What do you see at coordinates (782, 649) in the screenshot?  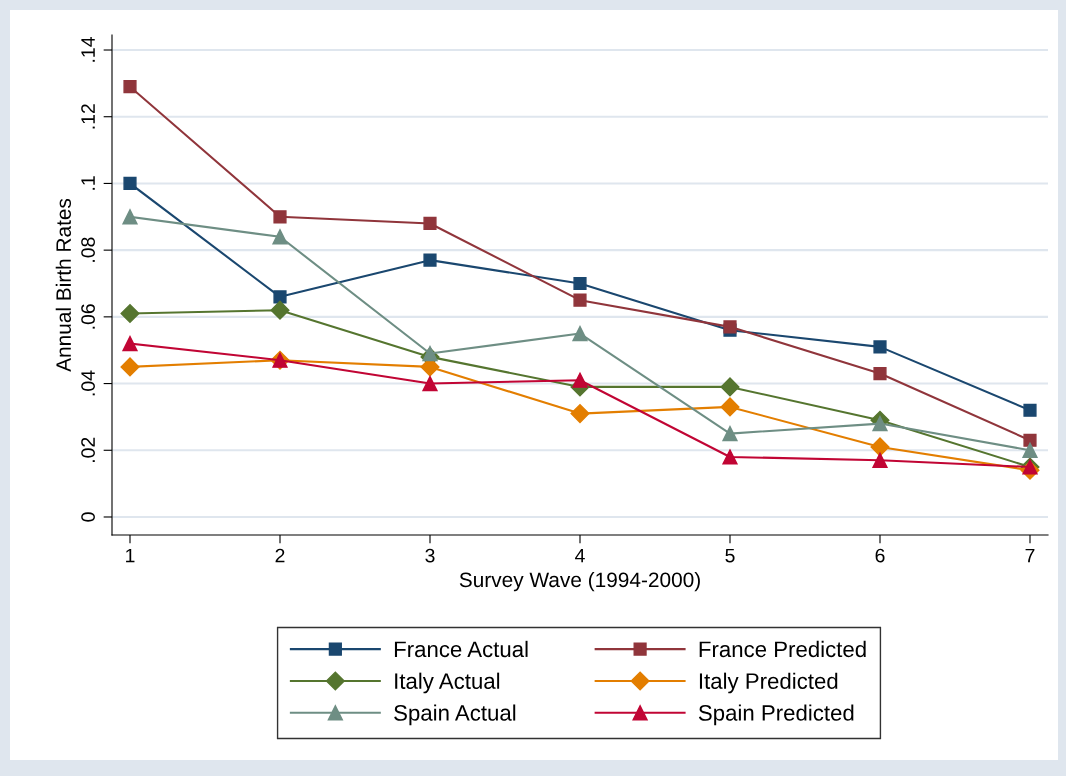 I see `legend-label: France Predicted` at bounding box center [782, 649].